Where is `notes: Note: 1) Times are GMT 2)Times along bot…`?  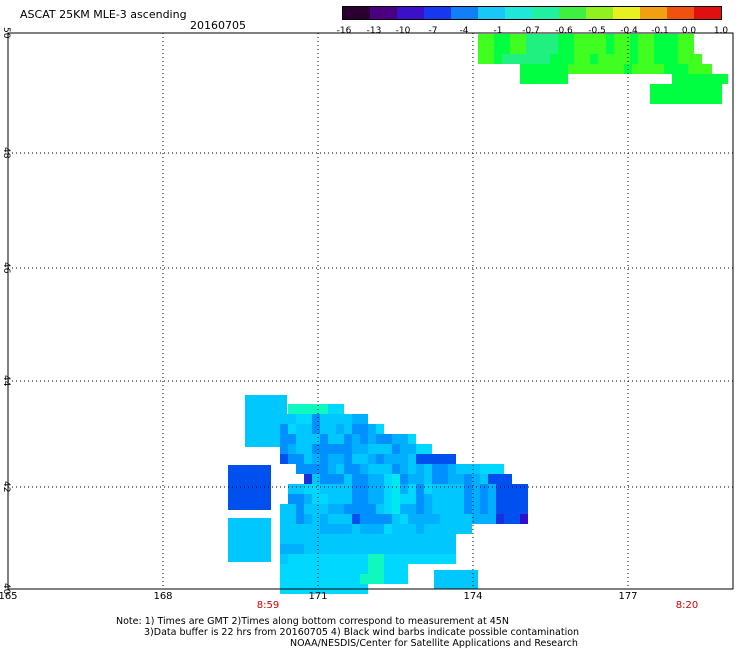 notes: Note: 1) Times are GMT 2)Times along bot… is located at coordinates (347, 632).